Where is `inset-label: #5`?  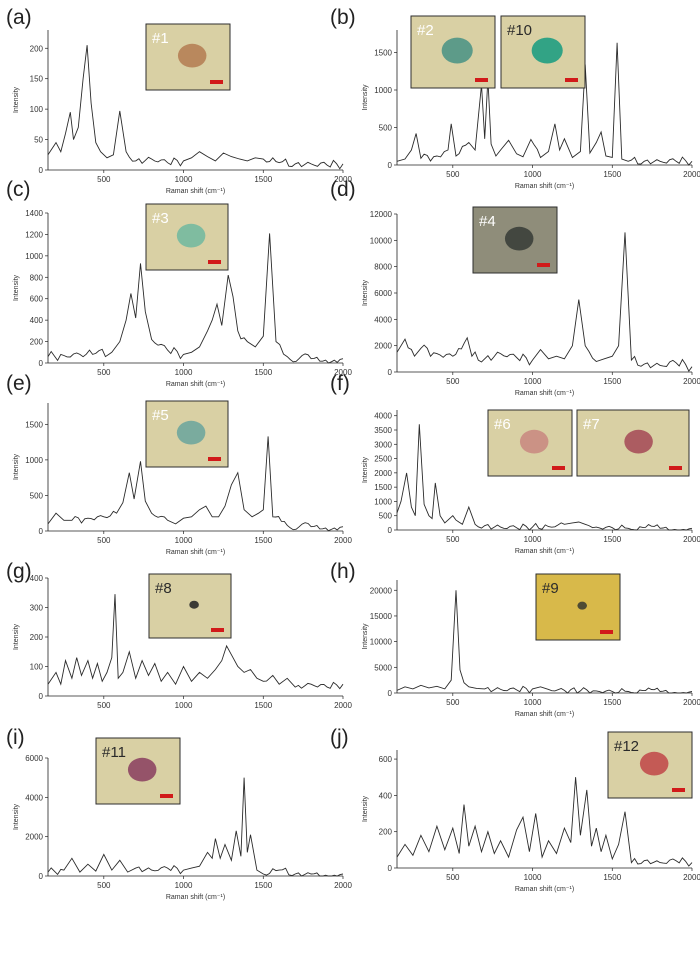 inset-label: #5 is located at coordinates (160, 415).